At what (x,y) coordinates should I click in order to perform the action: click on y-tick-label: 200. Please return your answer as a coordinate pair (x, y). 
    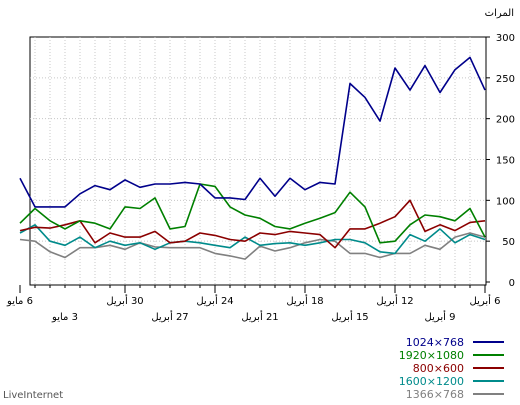
    Looking at the image, I should click on (505, 120).